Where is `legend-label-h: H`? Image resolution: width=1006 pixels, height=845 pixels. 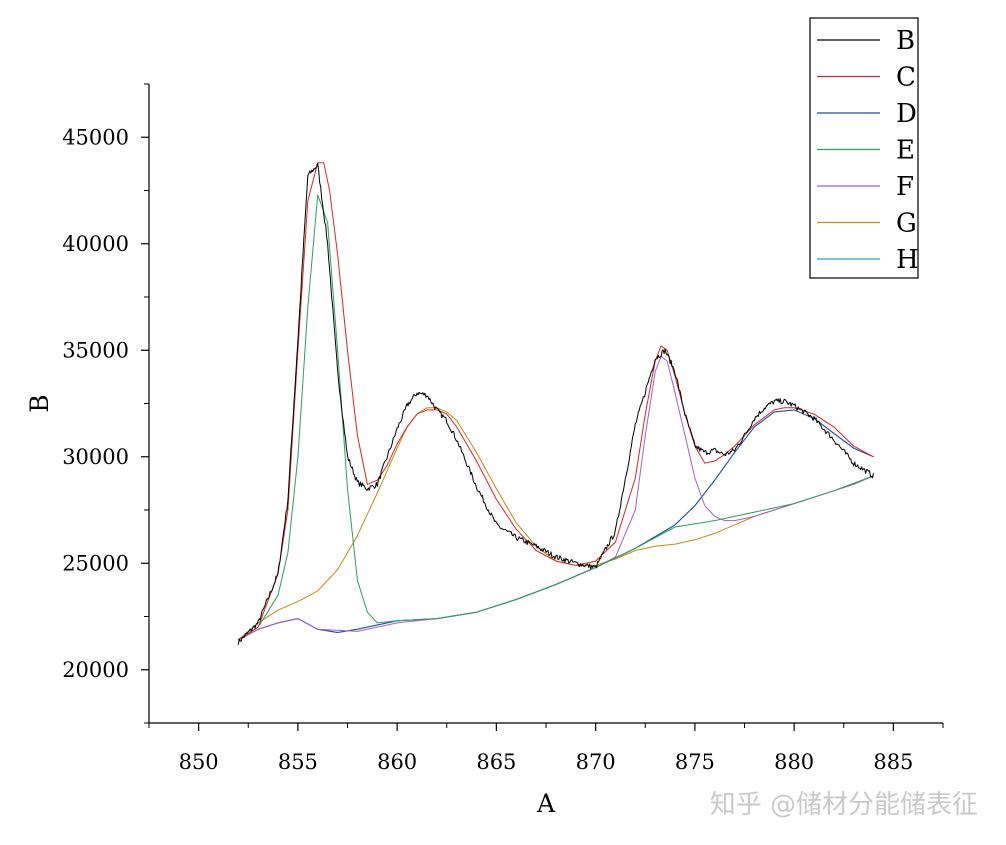 legend-label-h: H is located at coordinates (907, 260).